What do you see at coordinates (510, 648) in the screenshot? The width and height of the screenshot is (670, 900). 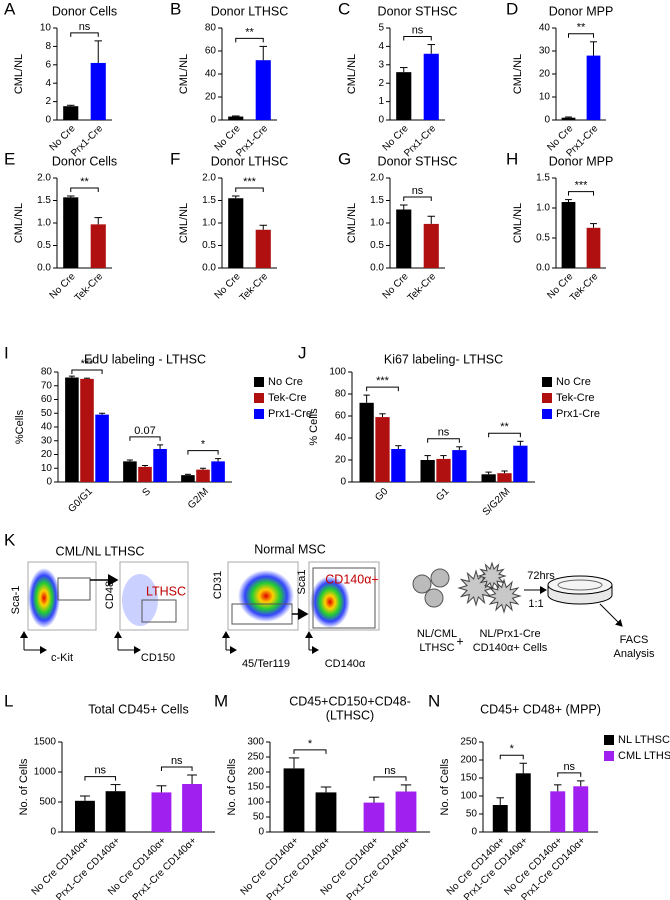 I see `cells-label: CD140α+ Cells` at bounding box center [510, 648].